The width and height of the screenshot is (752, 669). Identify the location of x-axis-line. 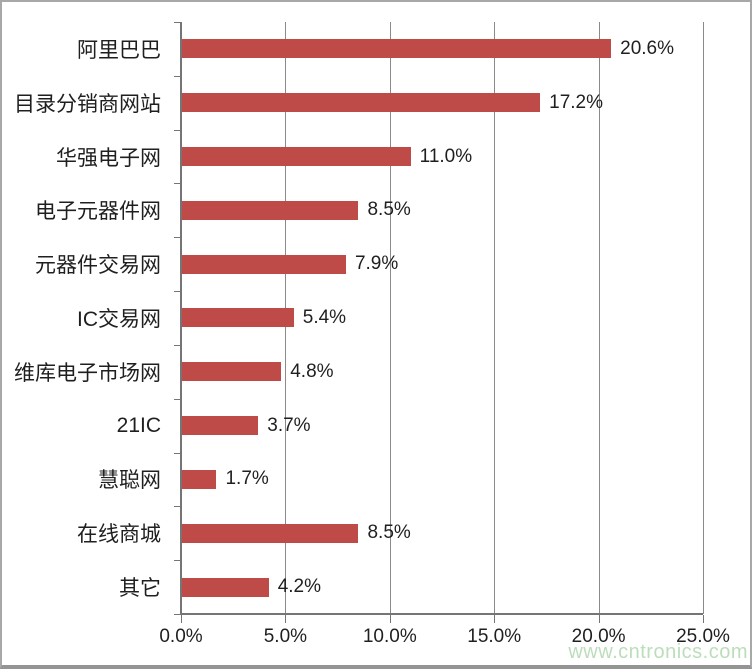
(441, 614).